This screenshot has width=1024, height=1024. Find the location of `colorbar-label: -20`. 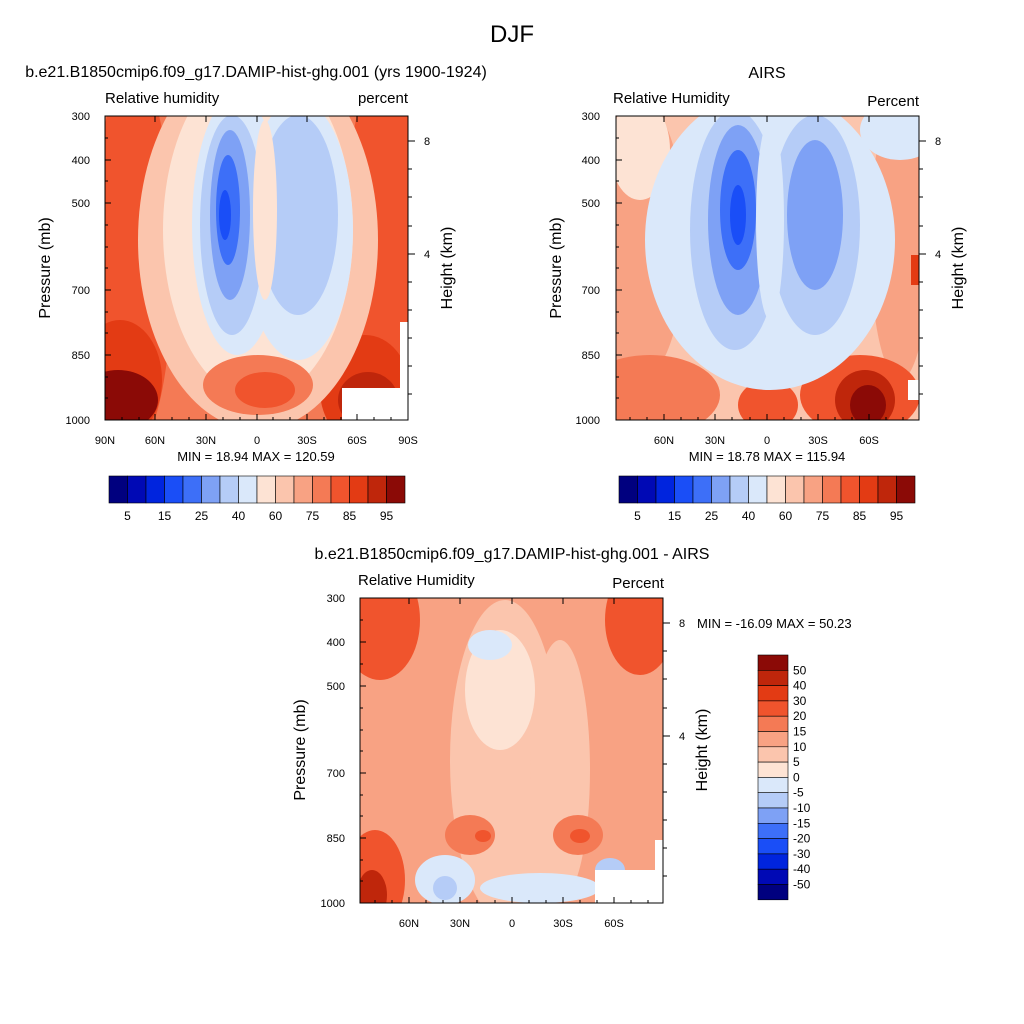

colorbar-label: -20 is located at coordinates (802, 839).